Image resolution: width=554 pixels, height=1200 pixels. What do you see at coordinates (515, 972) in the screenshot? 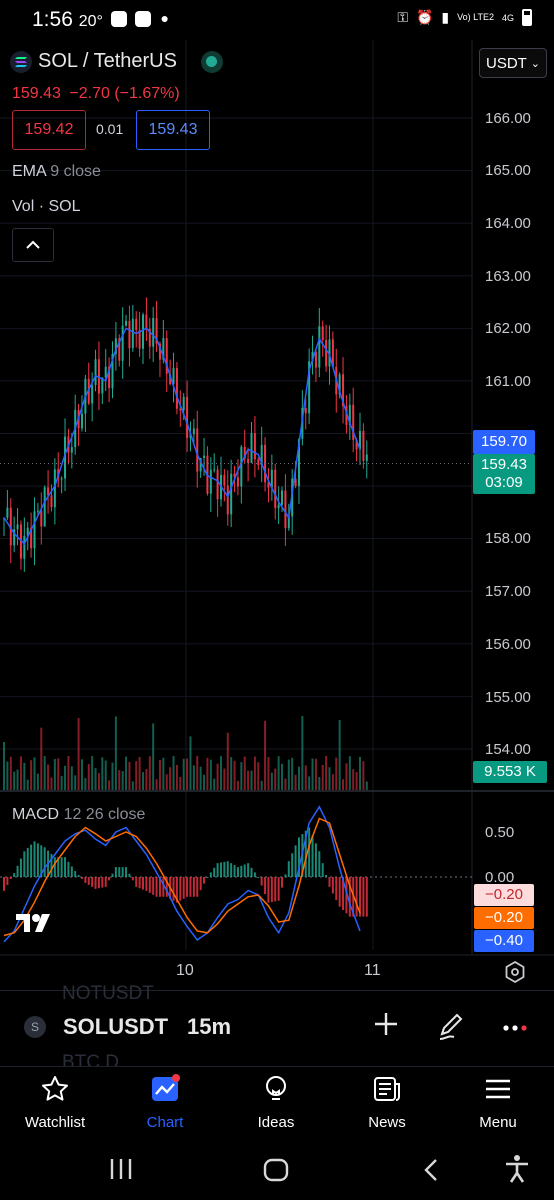
I see `chart-settings-icon` at bounding box center [515, 972].